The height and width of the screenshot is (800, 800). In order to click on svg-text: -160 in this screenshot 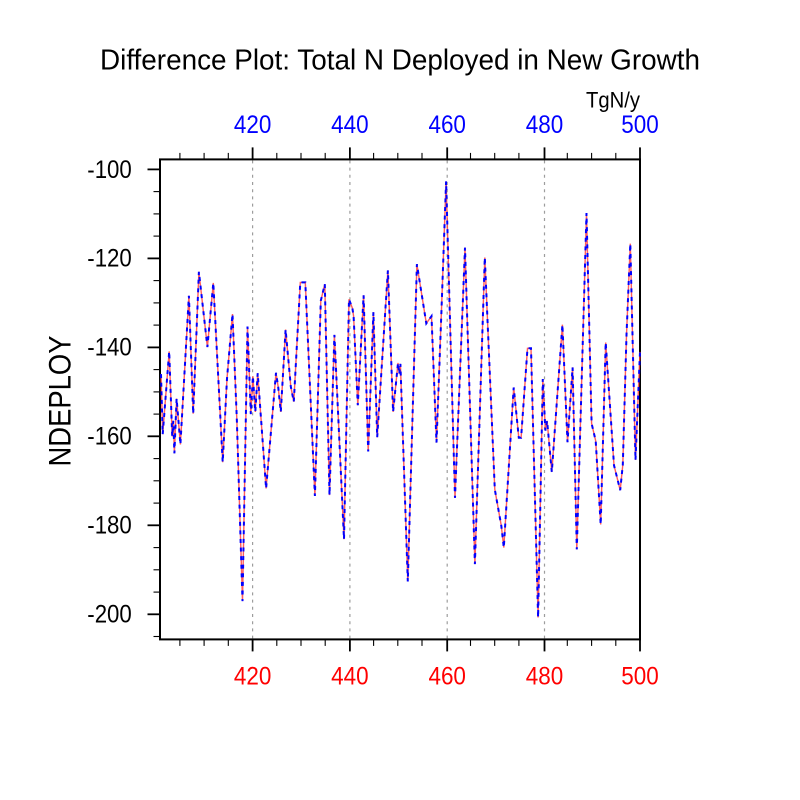, I will do `click(109, 437)`.